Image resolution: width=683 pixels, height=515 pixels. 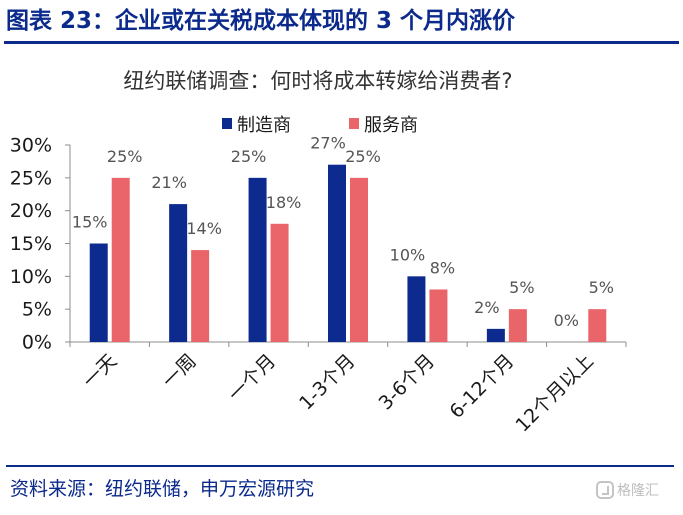 What do you see at coordinates (90, 222) in the screenshot?
I see `data-label: 15%` at bounding box center [90, 222].